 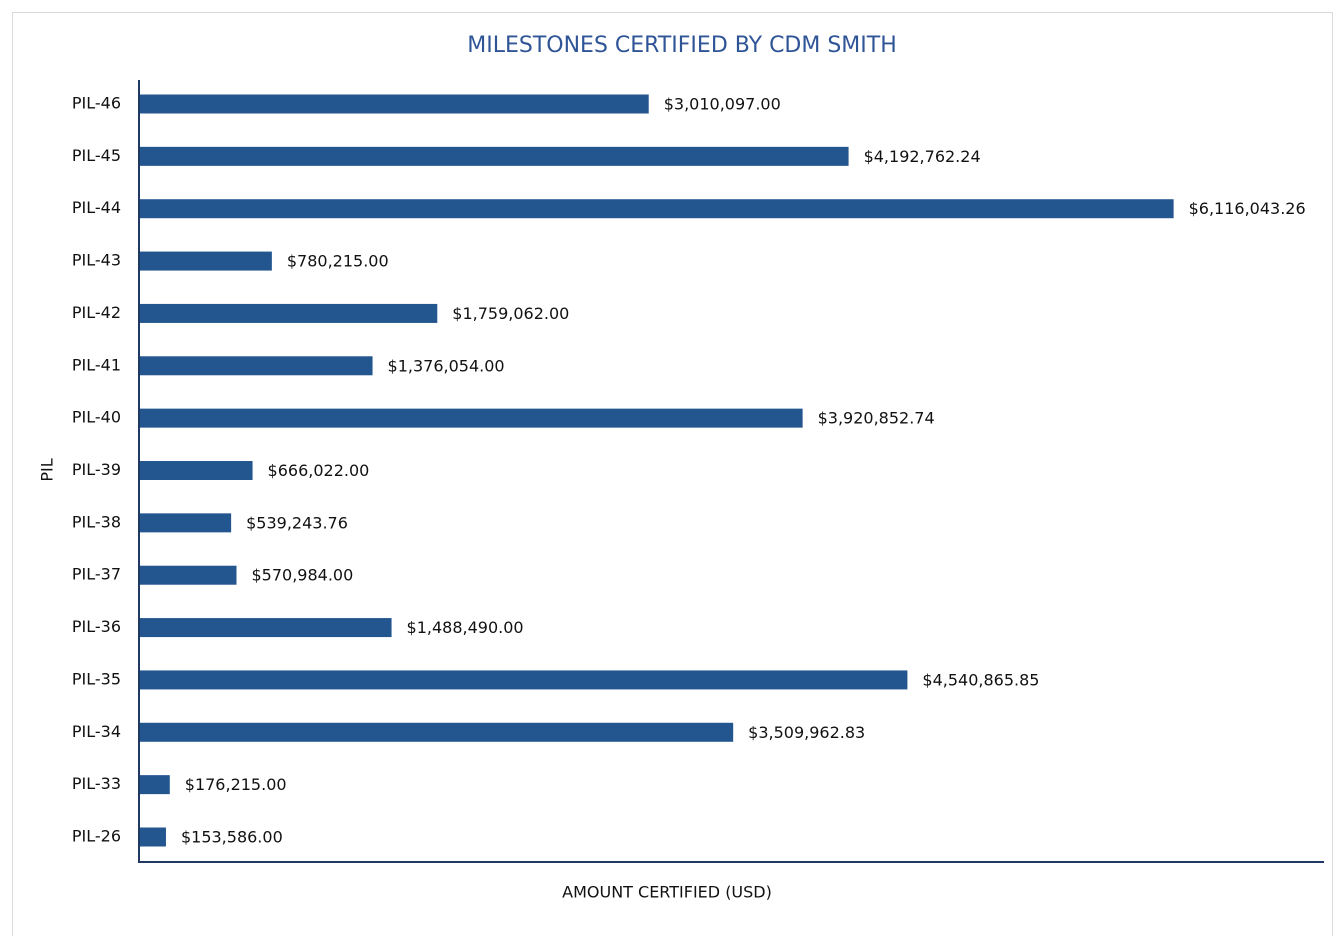 What do you see at coordinates (96, 521) in the screenshot?
I see `y-tick-label: PIL-38` at bounding box center [96, 521].